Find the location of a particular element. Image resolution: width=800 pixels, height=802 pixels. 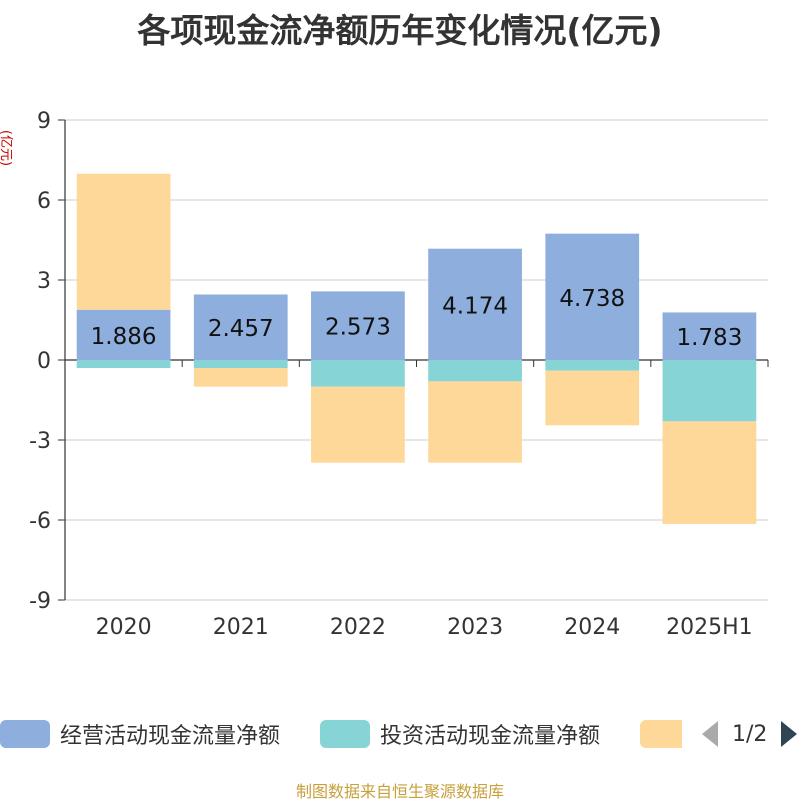

legend-item-investing: 投资活动现金流量净额 is located at coordinates (460, 734).